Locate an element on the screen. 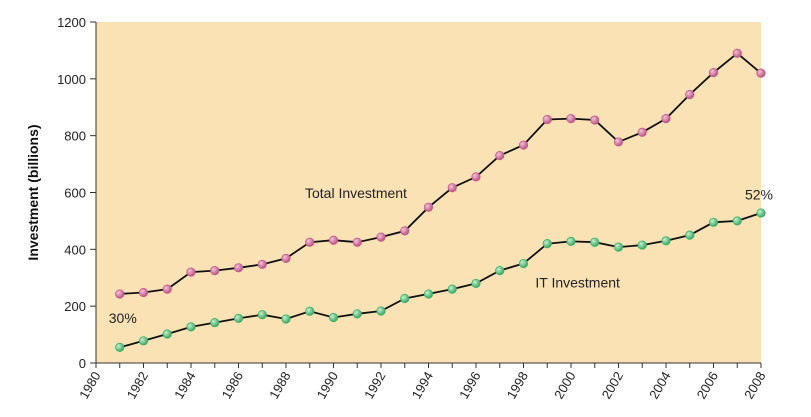 This screenshot has height=417, width=811. x-tick-label: 1998 is located at coordinates (517, 385).